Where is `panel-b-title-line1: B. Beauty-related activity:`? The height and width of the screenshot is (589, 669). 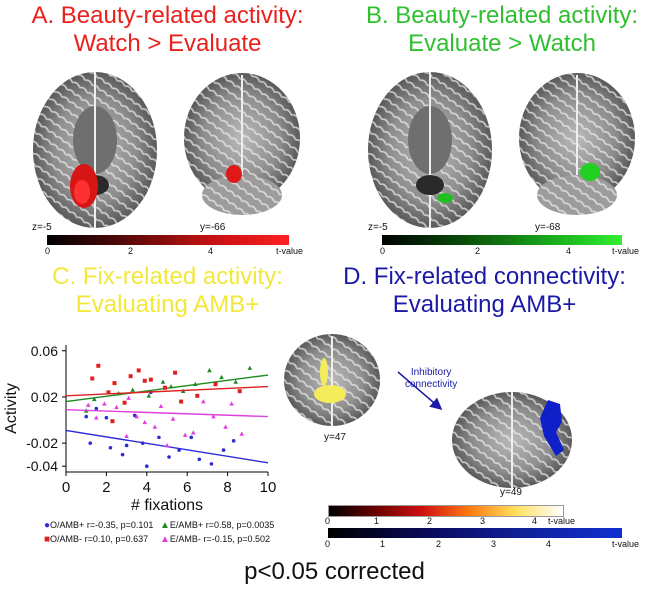 panel-b-title-line1: B. Beauty-related activity: is located at coordinates (502, 15).